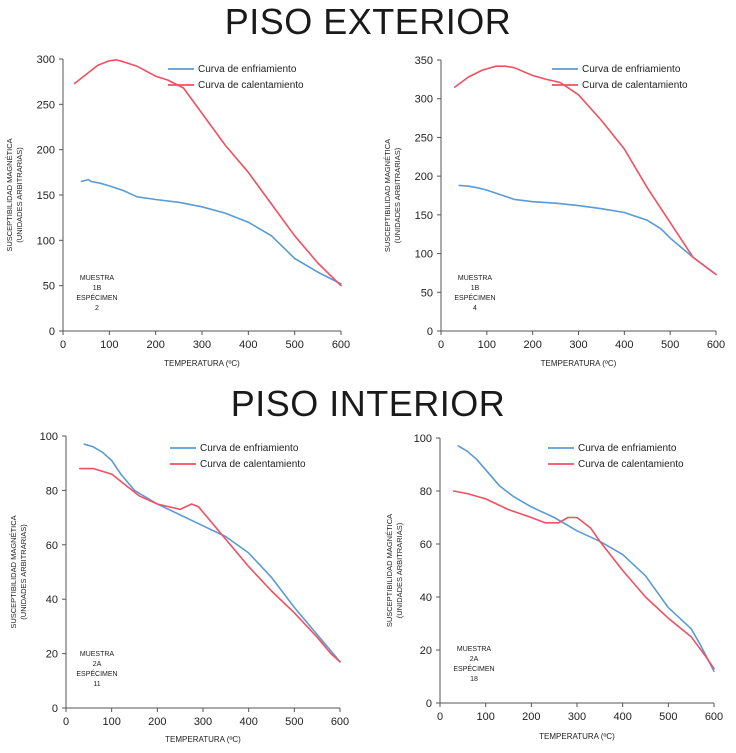 The height and width of the screenshot is (753, 736). I want to click on y-tick-label: 250, so click(424, 138).